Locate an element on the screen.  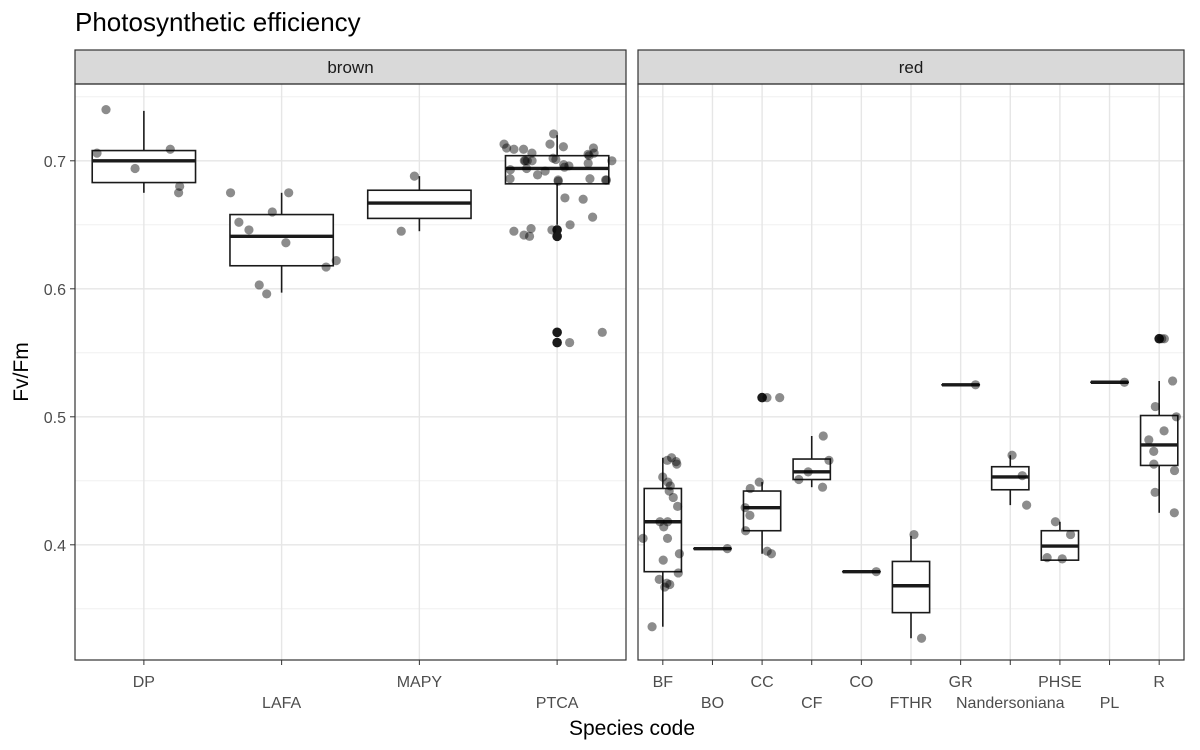
boxplot-Nandersoniana is located at coordinates (1010, 480).